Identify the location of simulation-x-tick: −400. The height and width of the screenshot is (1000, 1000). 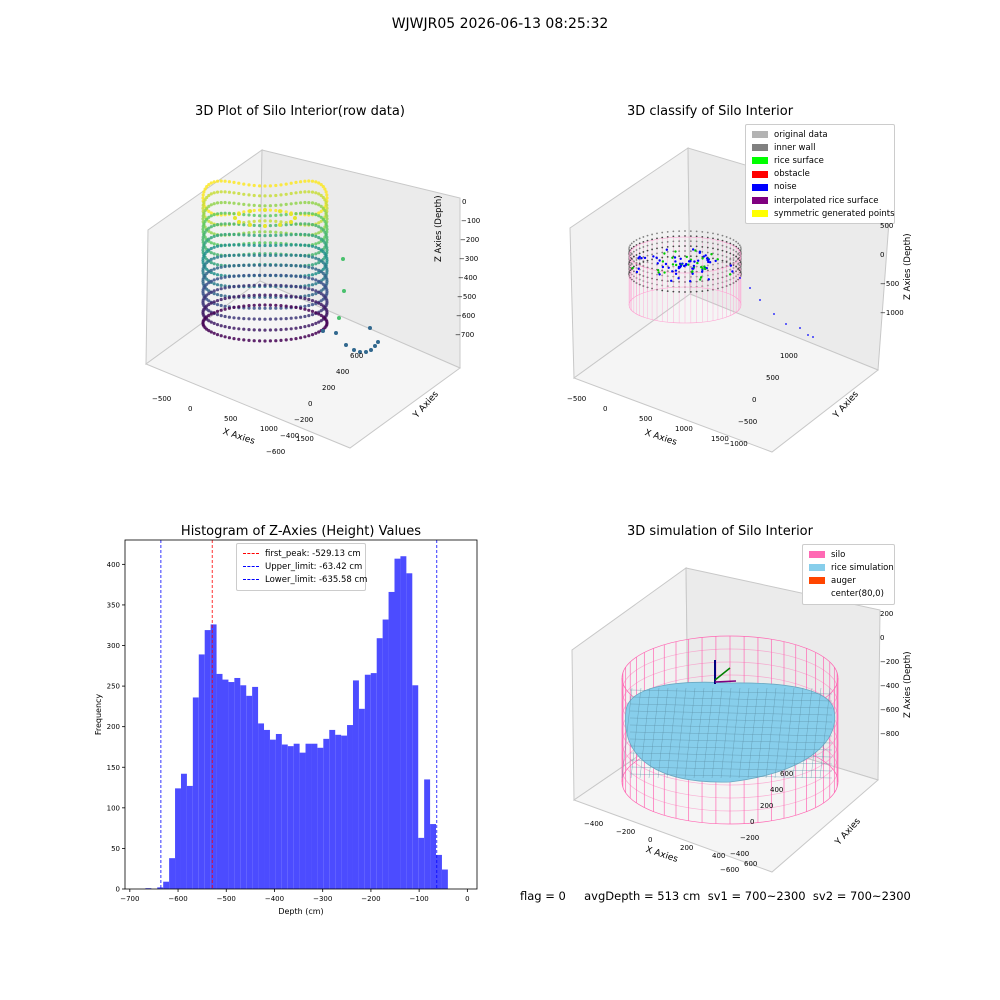
(593, 824).